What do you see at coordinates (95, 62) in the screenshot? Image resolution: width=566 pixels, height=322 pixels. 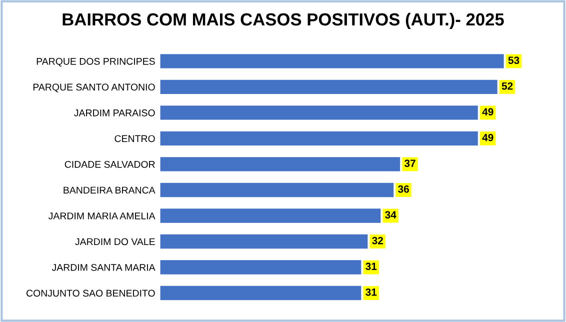 I see `y-tick-label: PARQUE DOS PRINCIPES` at bounding box center [95, 62].